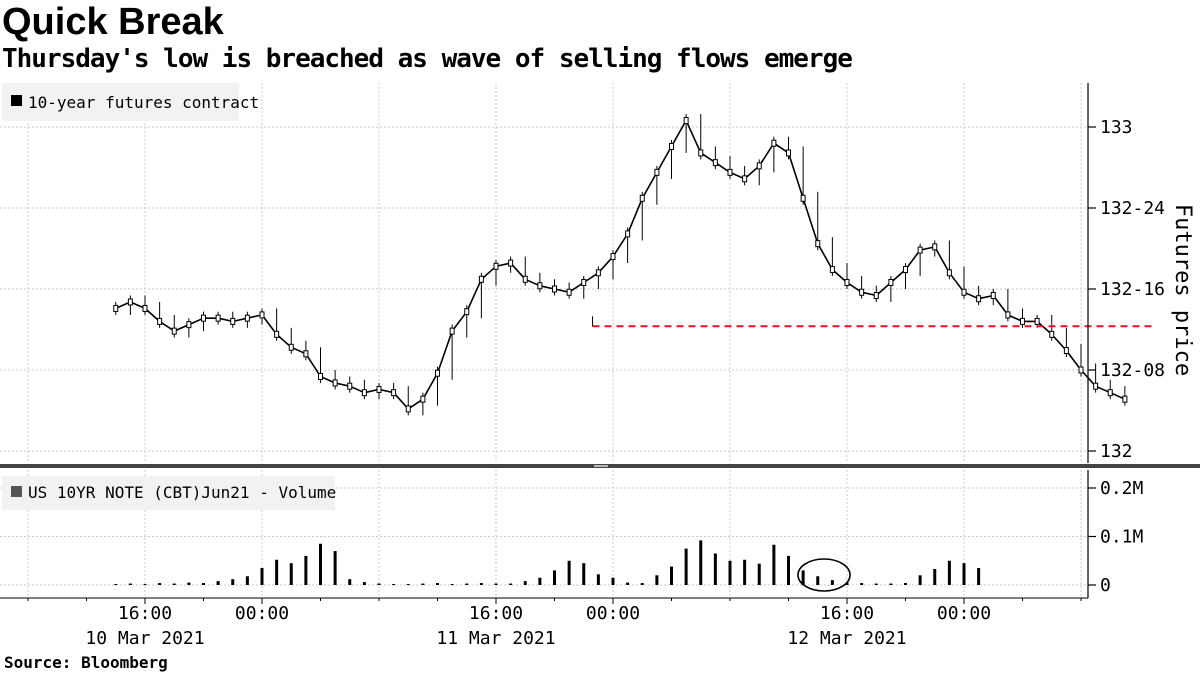 The height and width of the screenshot is (675, 1200). Describe the element at coordinates (1122, 488) in the screenshot. I see `volume-y-tick-label: 0.2M` at that location.